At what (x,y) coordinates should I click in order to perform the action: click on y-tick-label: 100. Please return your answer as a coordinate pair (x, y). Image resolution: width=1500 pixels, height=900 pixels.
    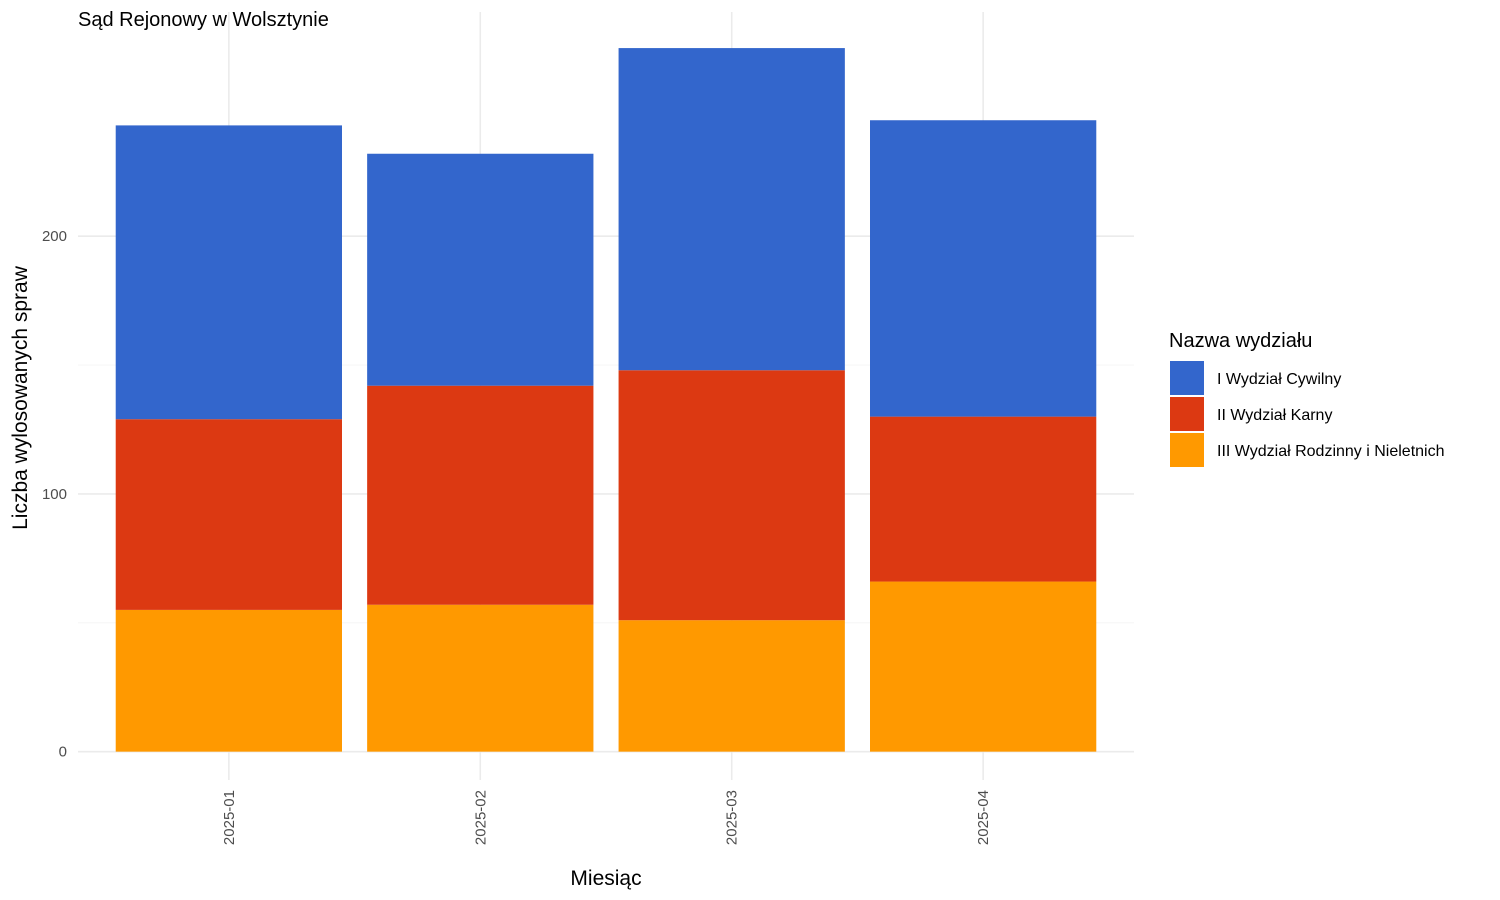
    Looking at the image, I should click on (54, 494).